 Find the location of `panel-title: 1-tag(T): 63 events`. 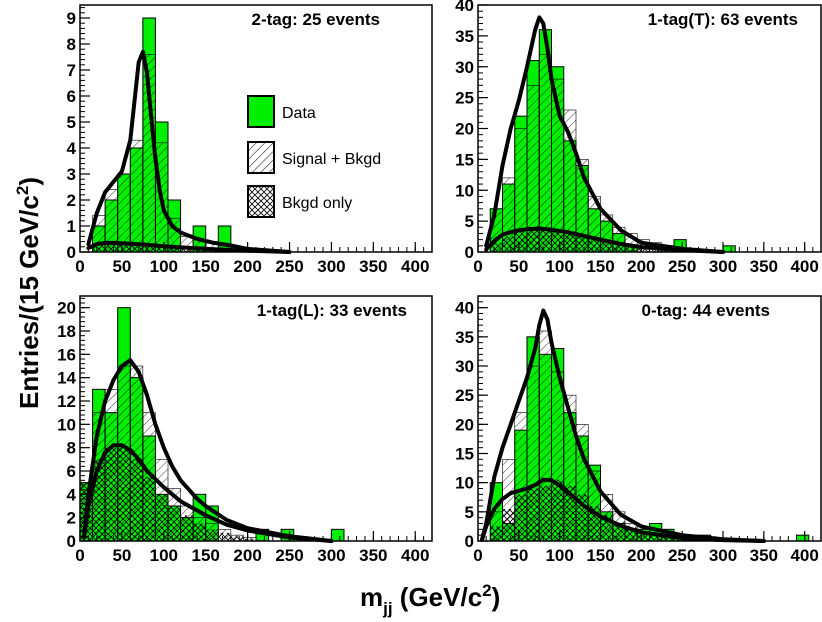

panel-title: 1-tag(T): 63 events is located at coordinates (723, 19).